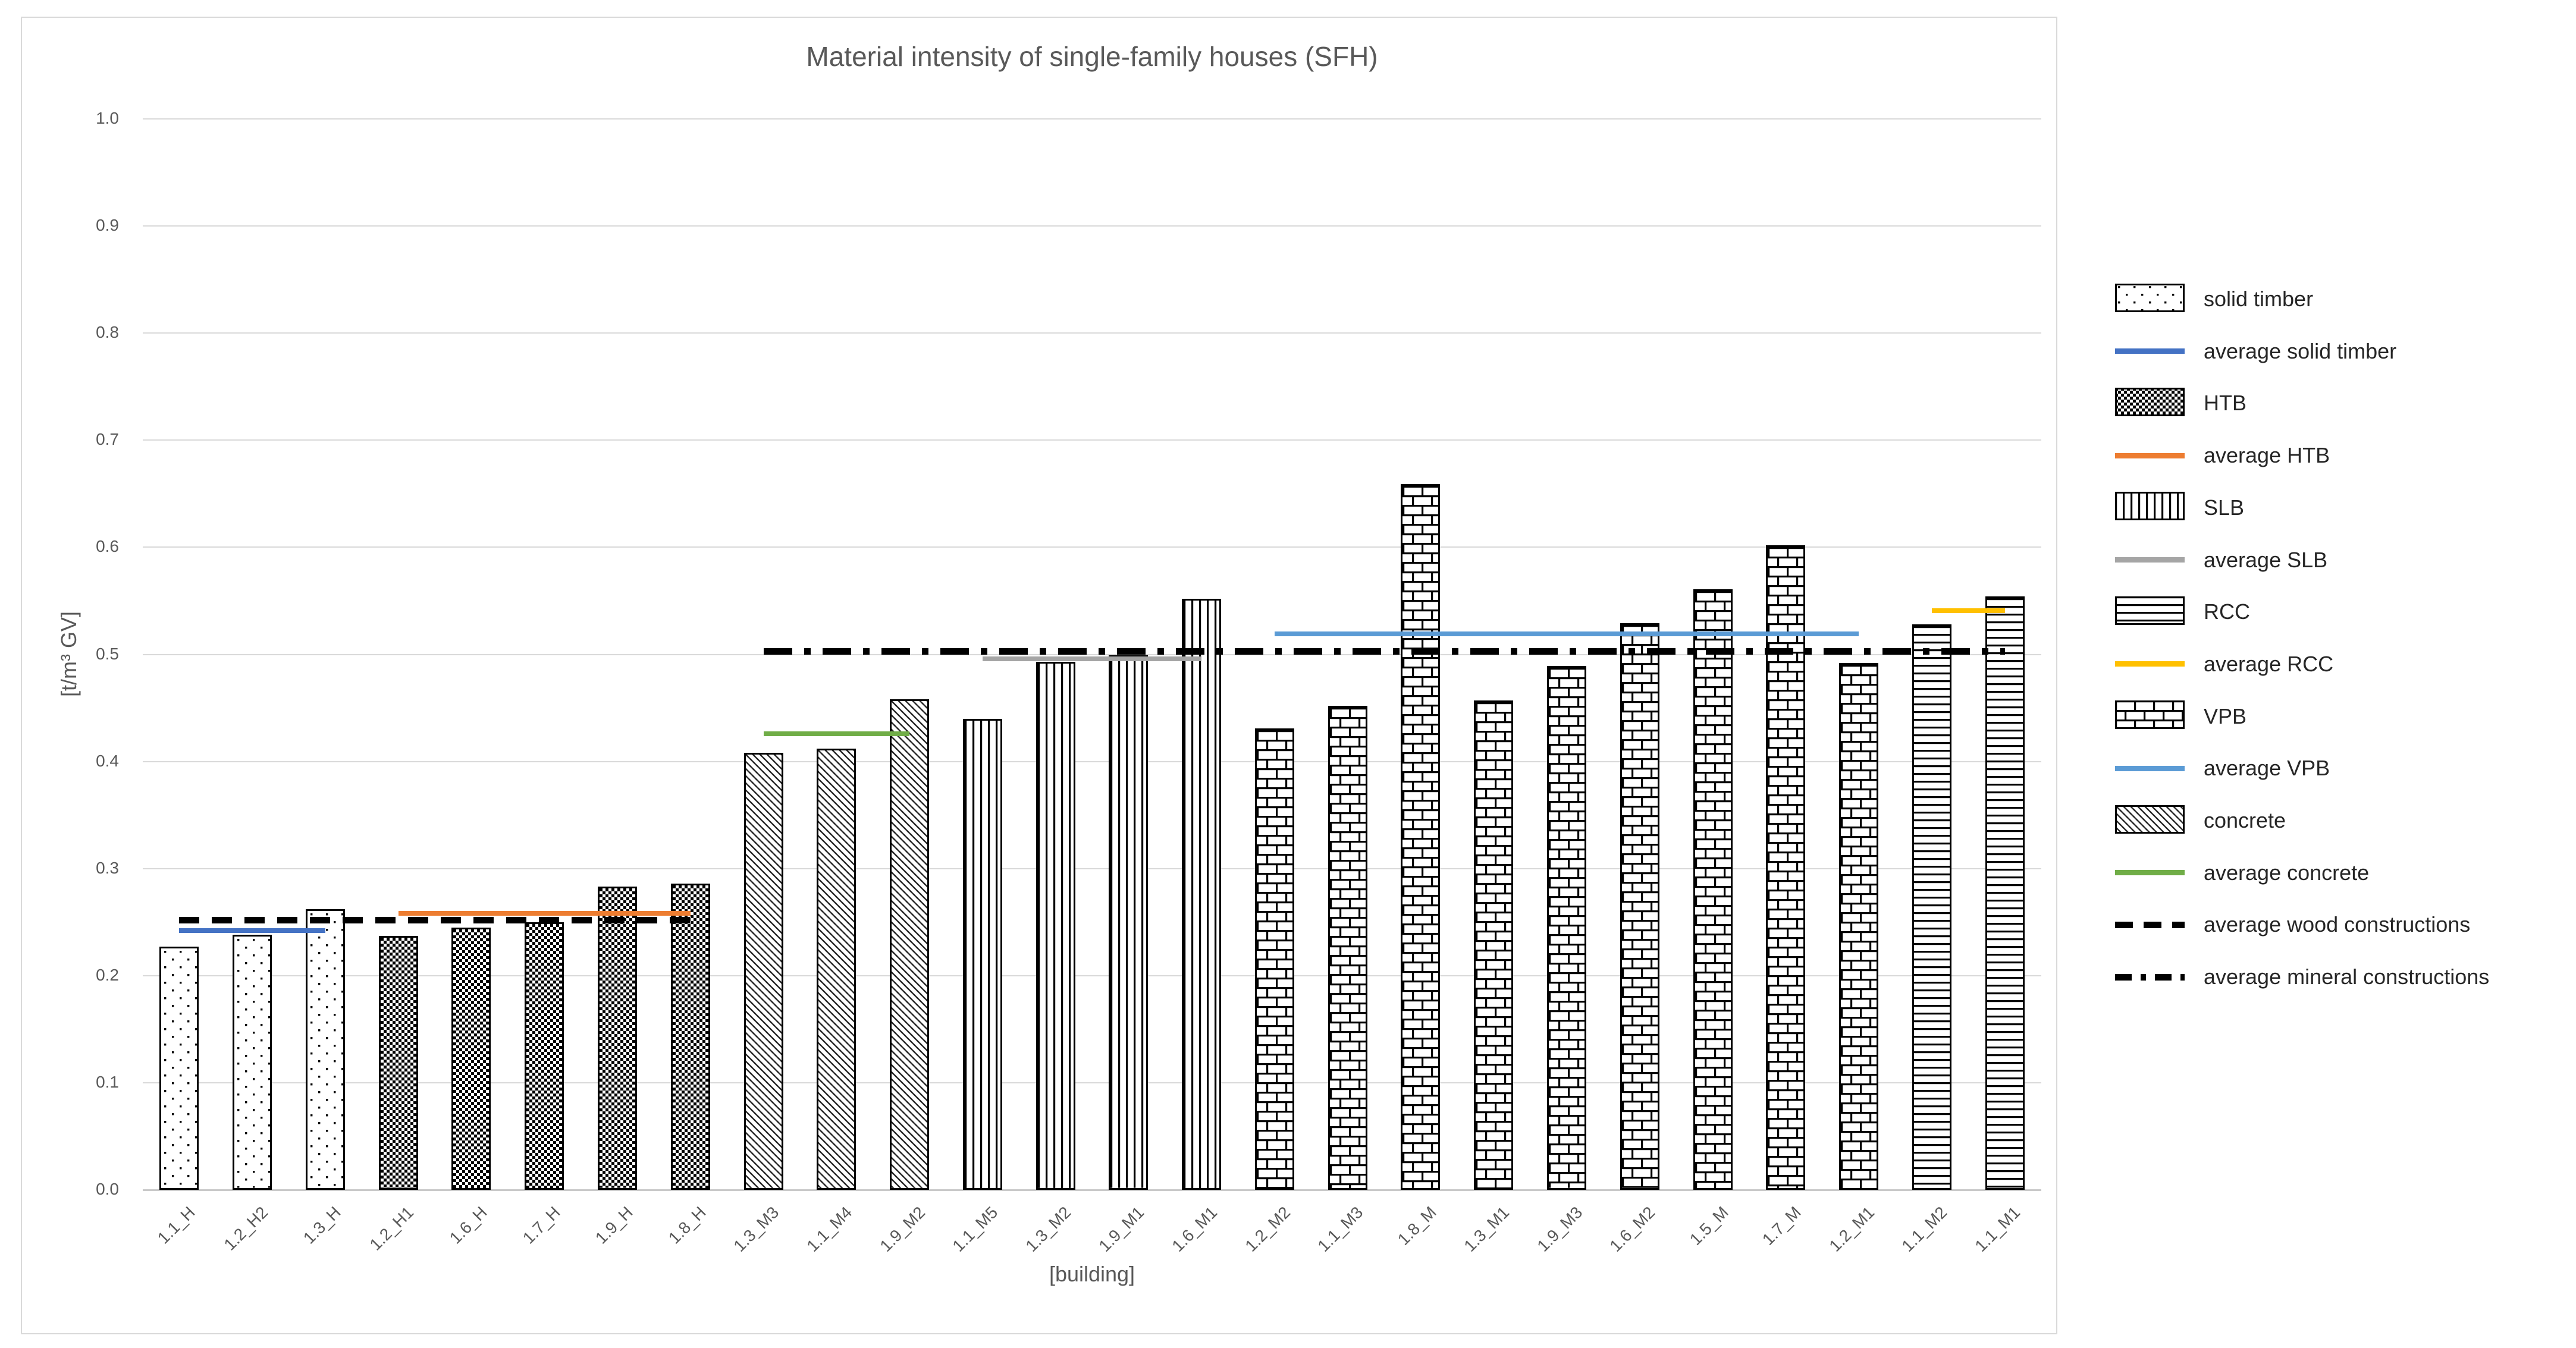 The image size is (2576, 1348). I want to click on legend-label: average VPB, so click(2267, 768).